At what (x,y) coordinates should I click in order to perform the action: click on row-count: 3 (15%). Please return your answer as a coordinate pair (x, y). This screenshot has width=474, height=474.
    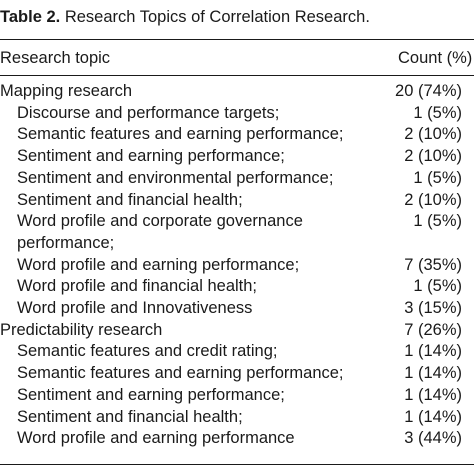
    Looking at the image, I should click on (433, 308).